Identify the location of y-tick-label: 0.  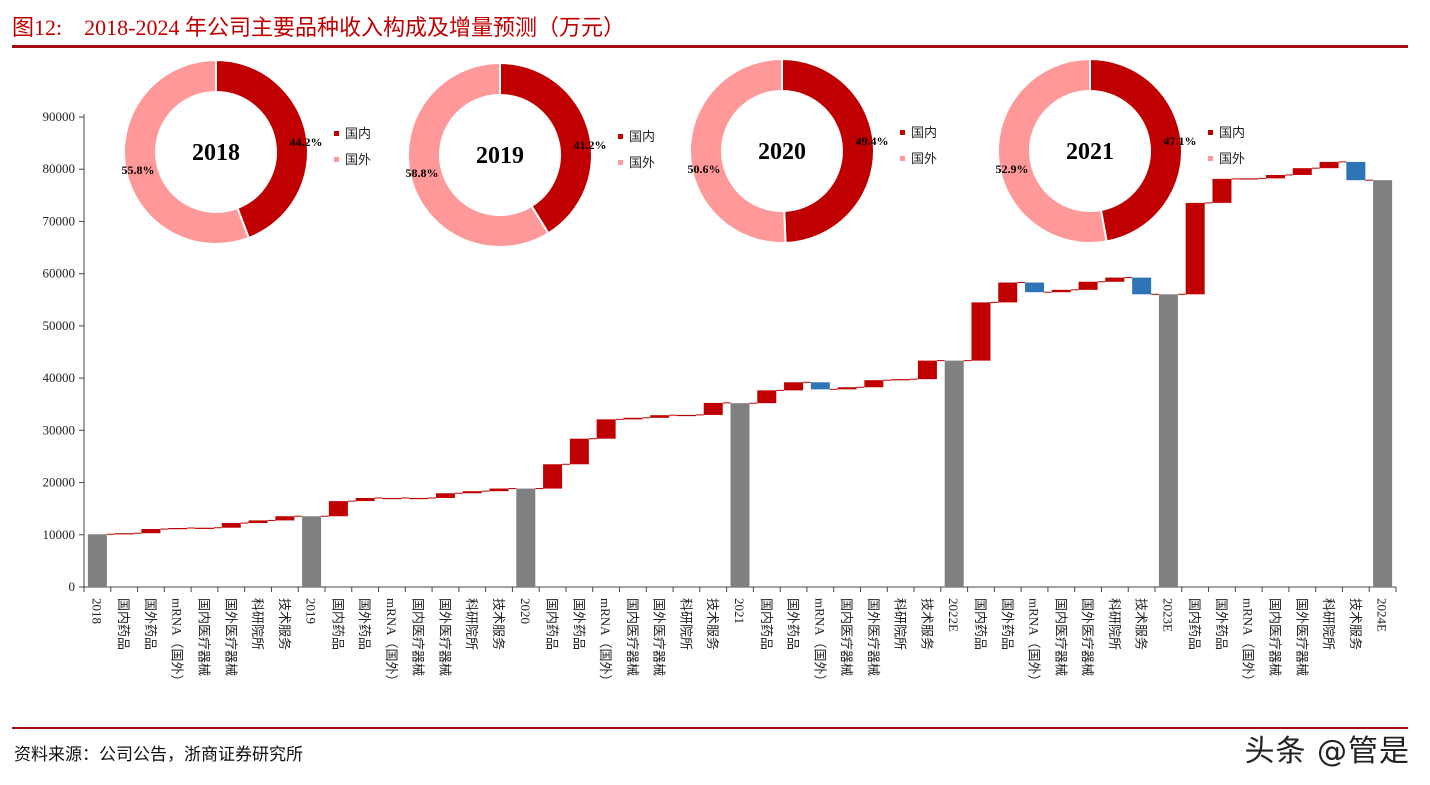
(72, 586).